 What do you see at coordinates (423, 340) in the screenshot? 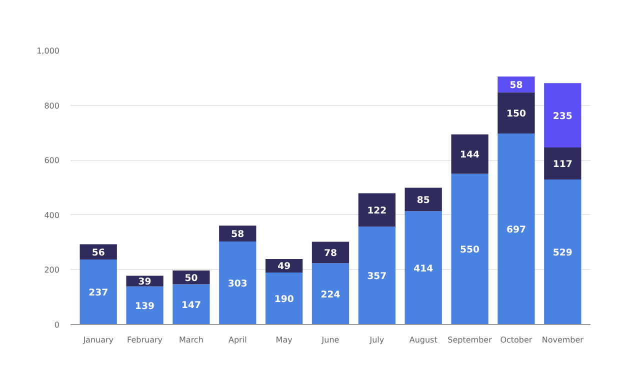
I see `x-tick-label: August` at bounding box center [423, 340].